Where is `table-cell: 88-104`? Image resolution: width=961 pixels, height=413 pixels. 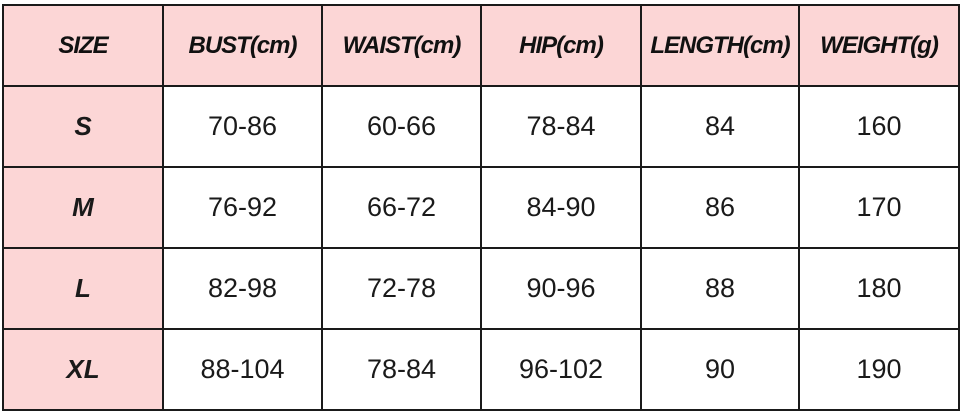
table-cell: 88-104 is located at coordinates (242, 369).